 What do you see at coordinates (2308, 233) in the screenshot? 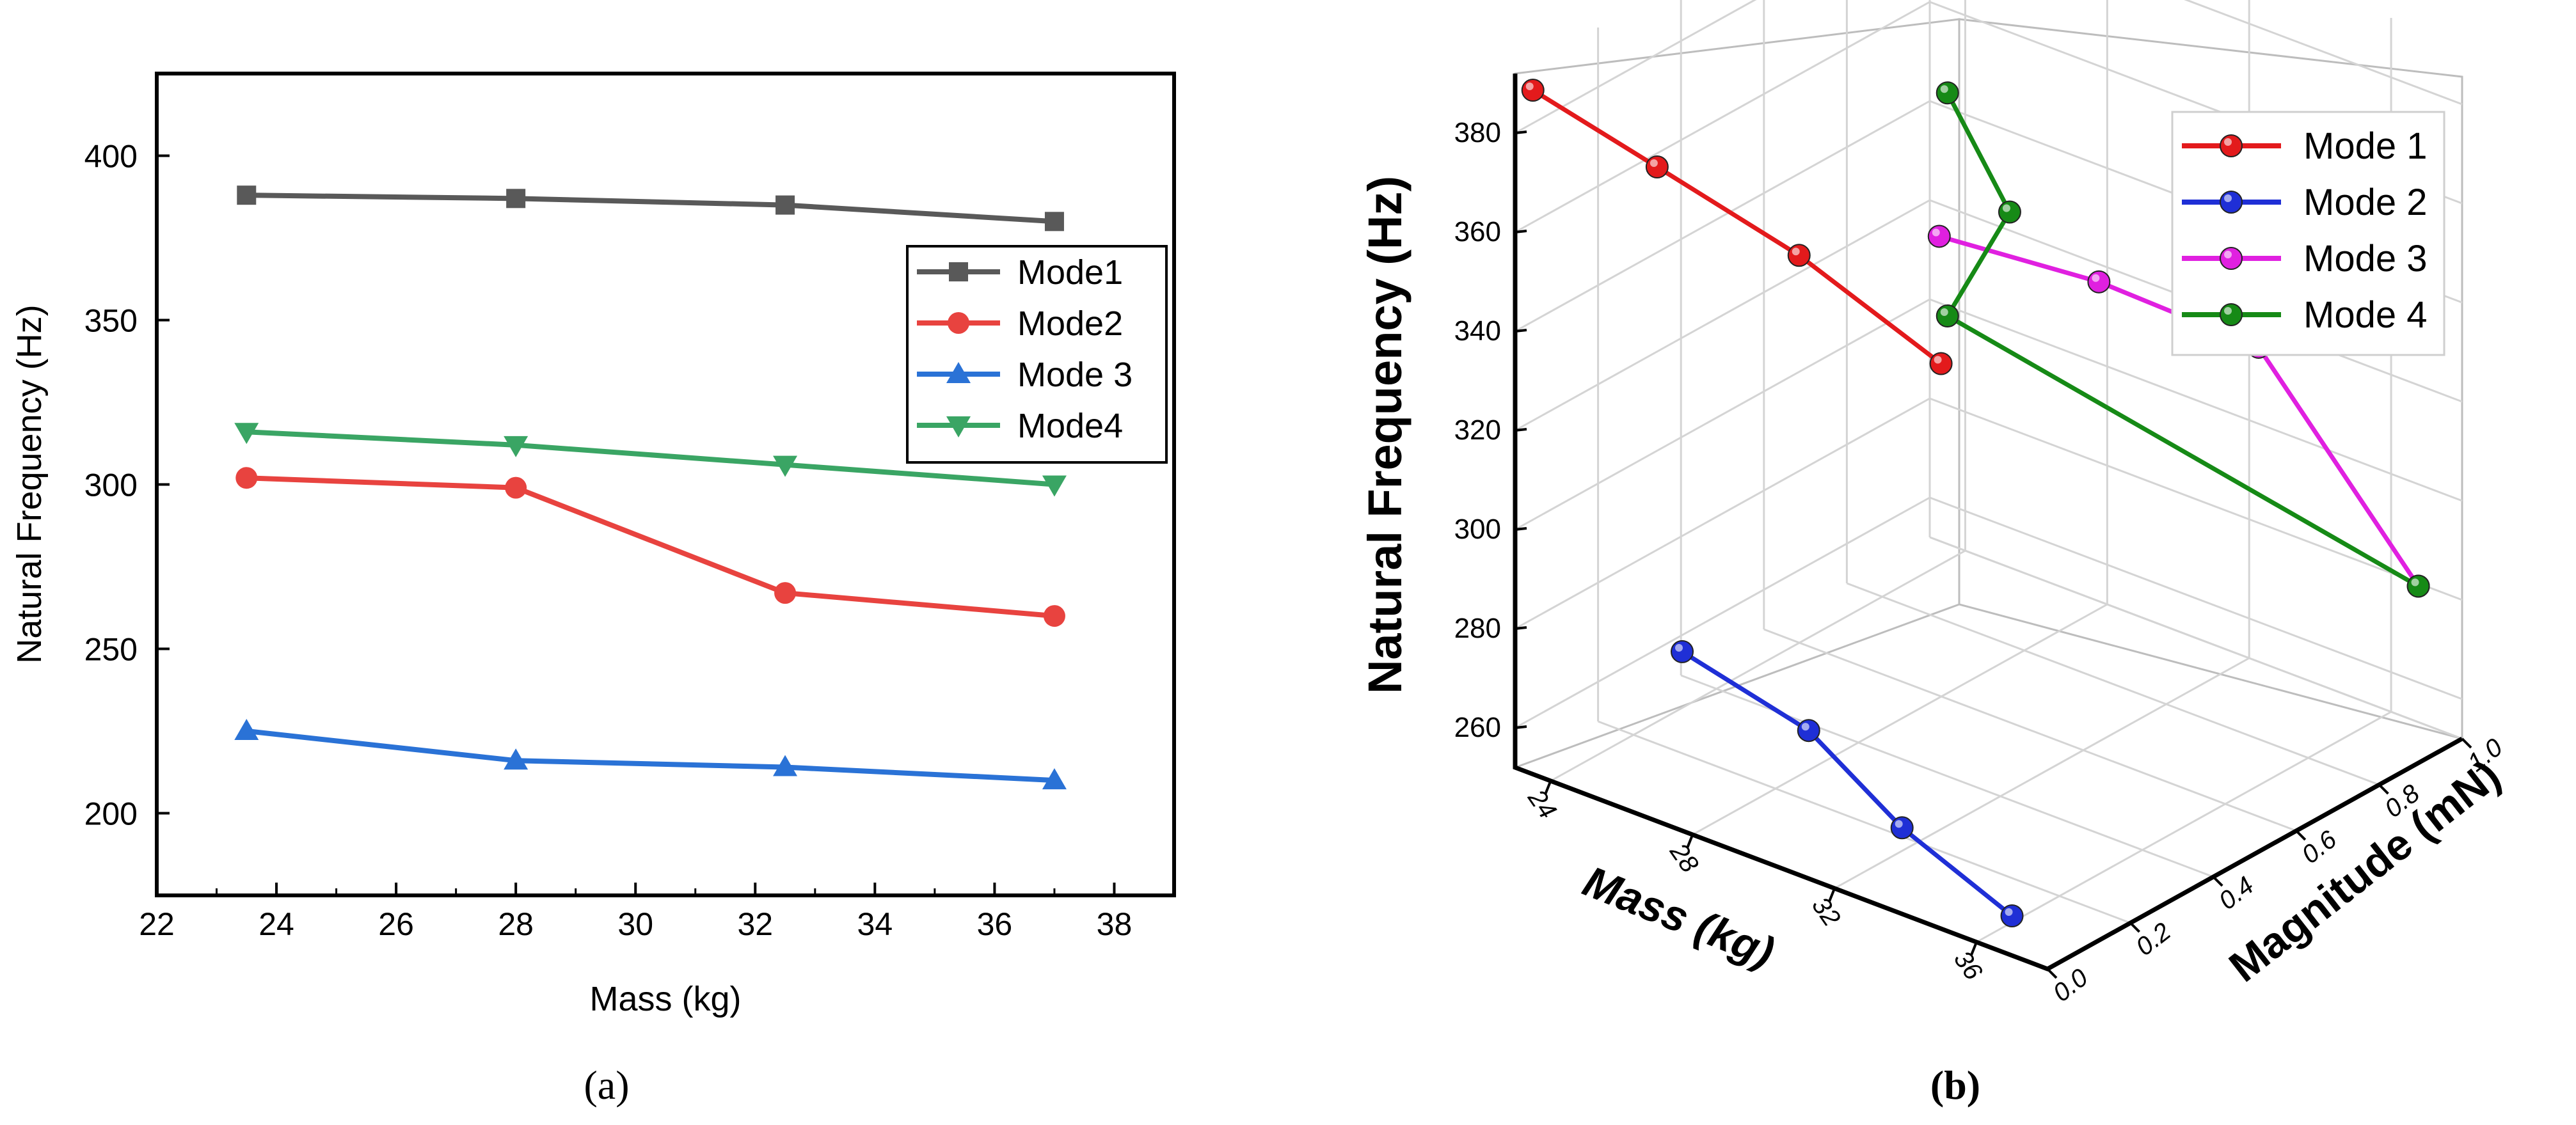
I see `panel-b-legend: Mode 1 Mode 2 Mode 3 Mode 4` at bounding box center [2308, 233].